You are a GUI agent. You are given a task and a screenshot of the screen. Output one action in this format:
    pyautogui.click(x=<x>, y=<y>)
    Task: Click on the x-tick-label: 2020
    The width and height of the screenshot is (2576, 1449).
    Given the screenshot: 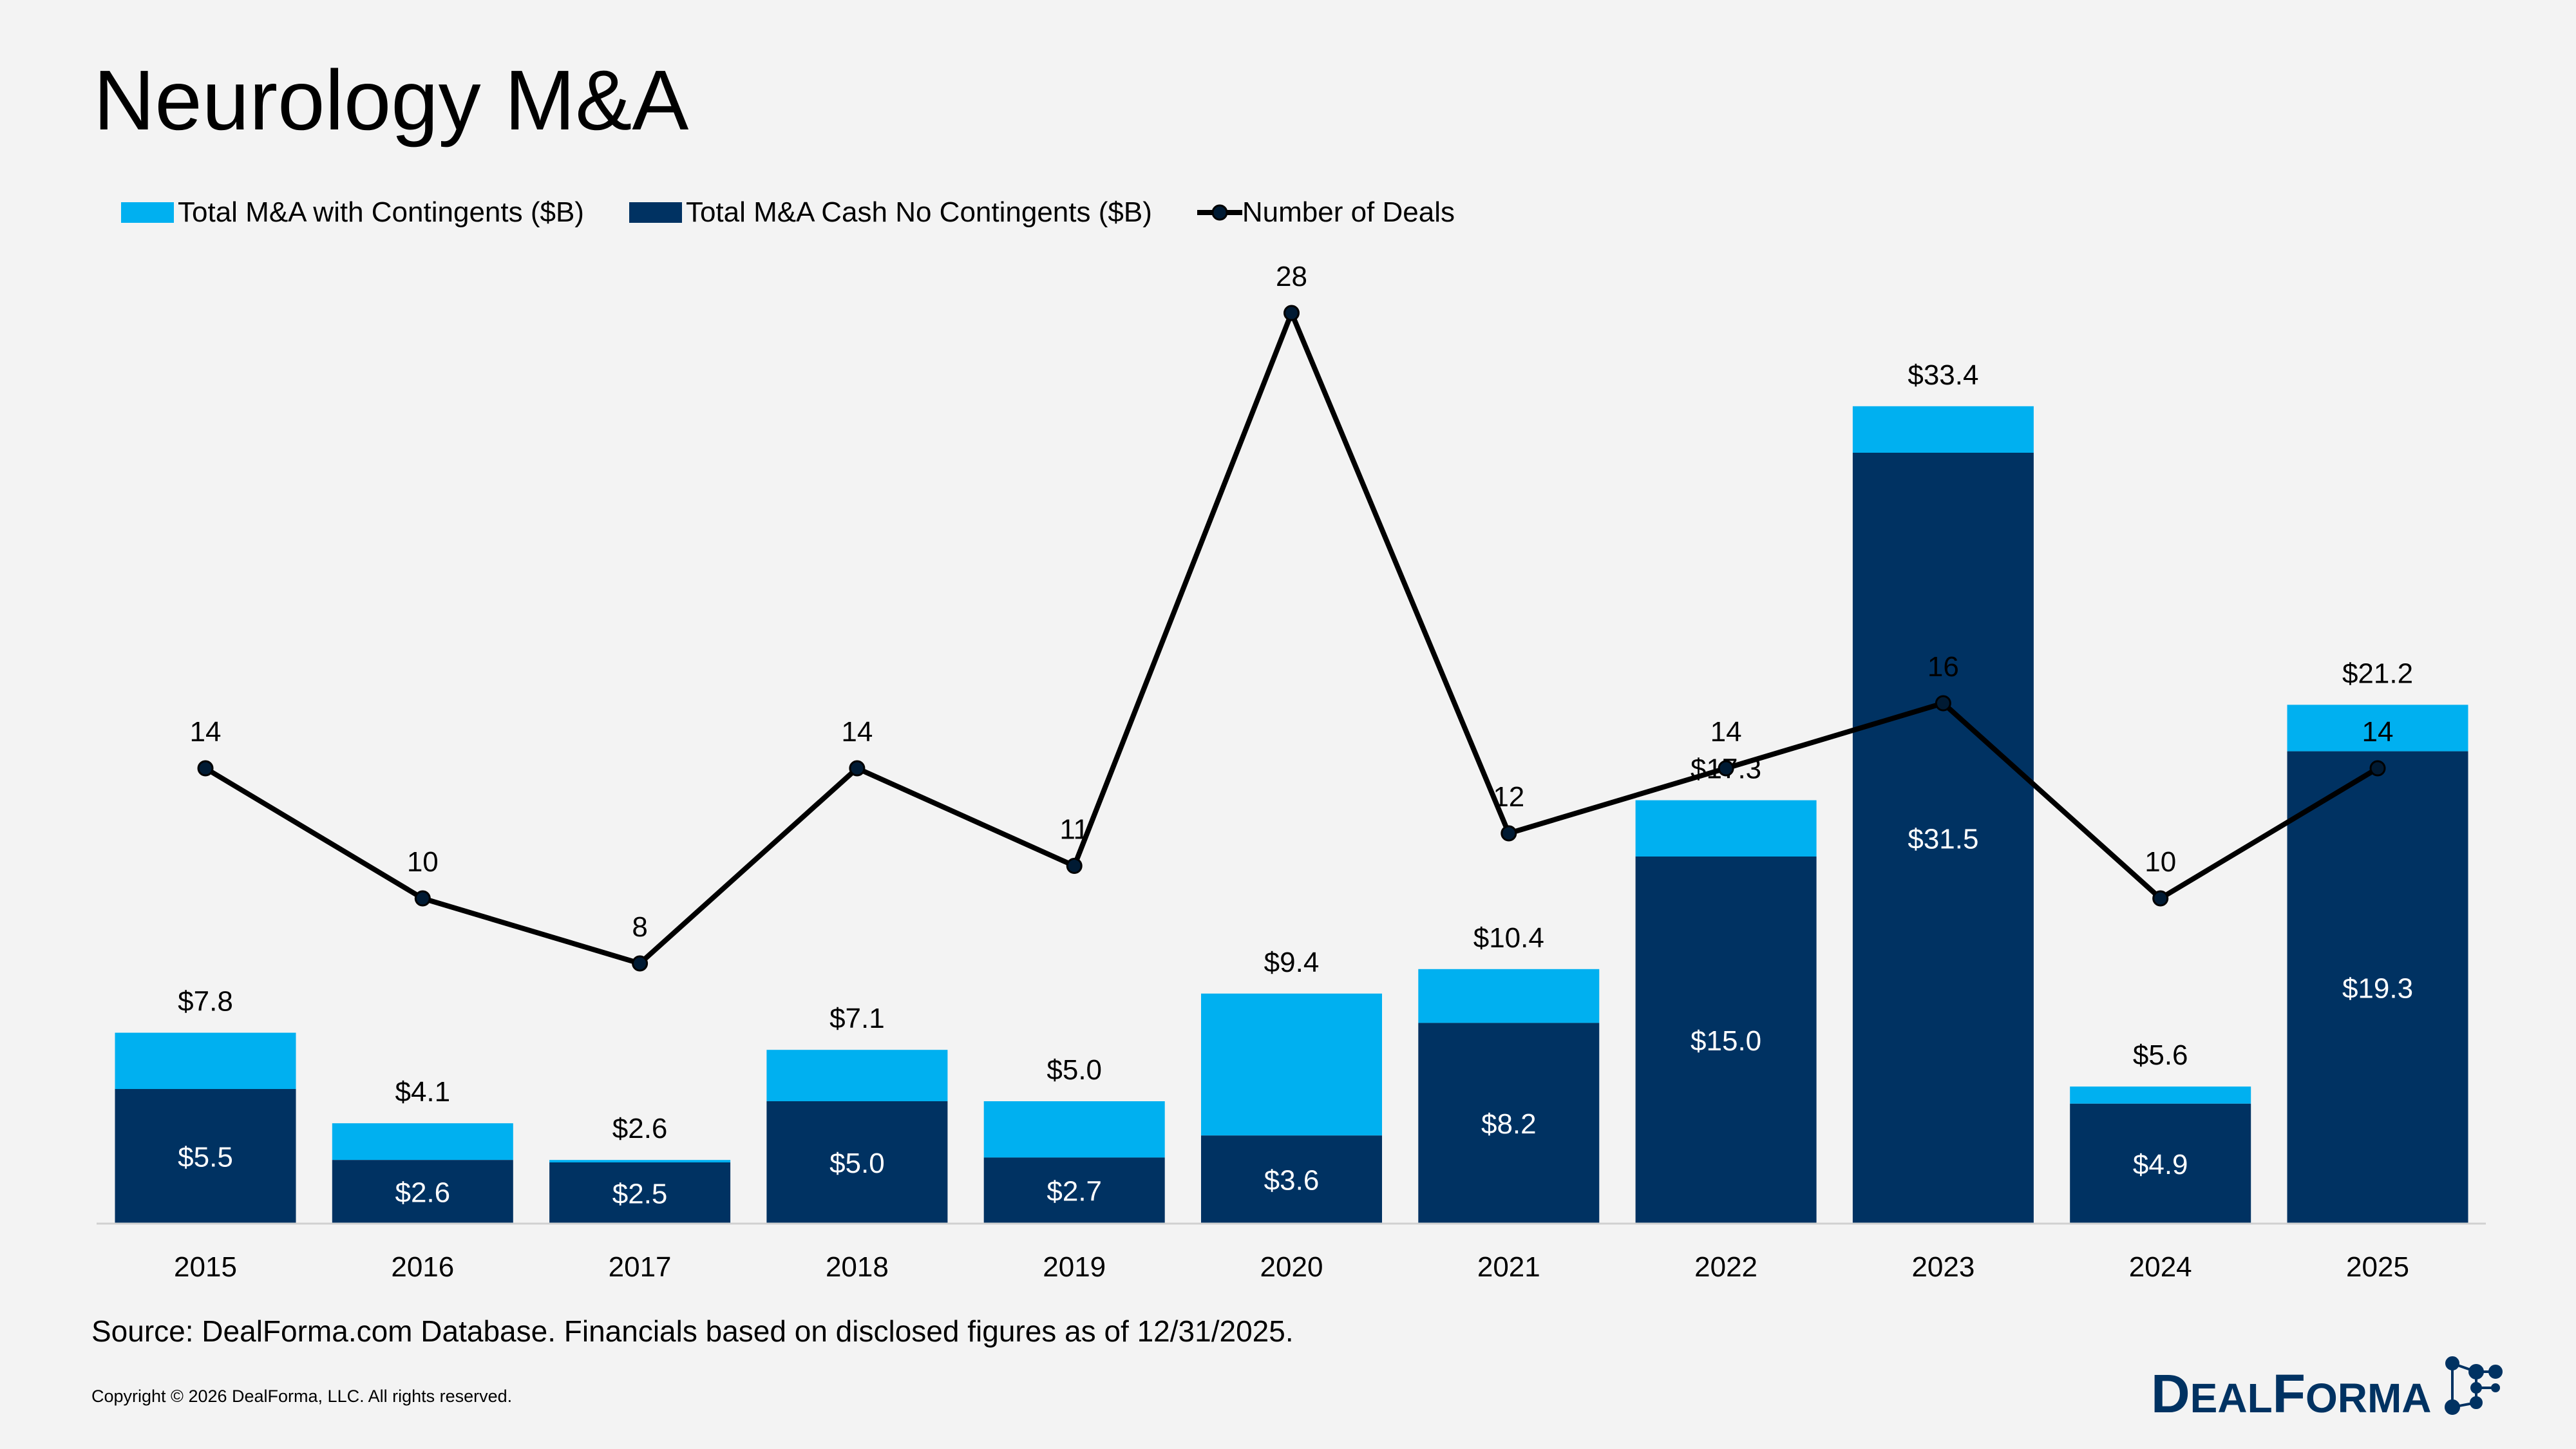 What is the action you would take?
    pyautogui.click(x=1291, y=1267)
    